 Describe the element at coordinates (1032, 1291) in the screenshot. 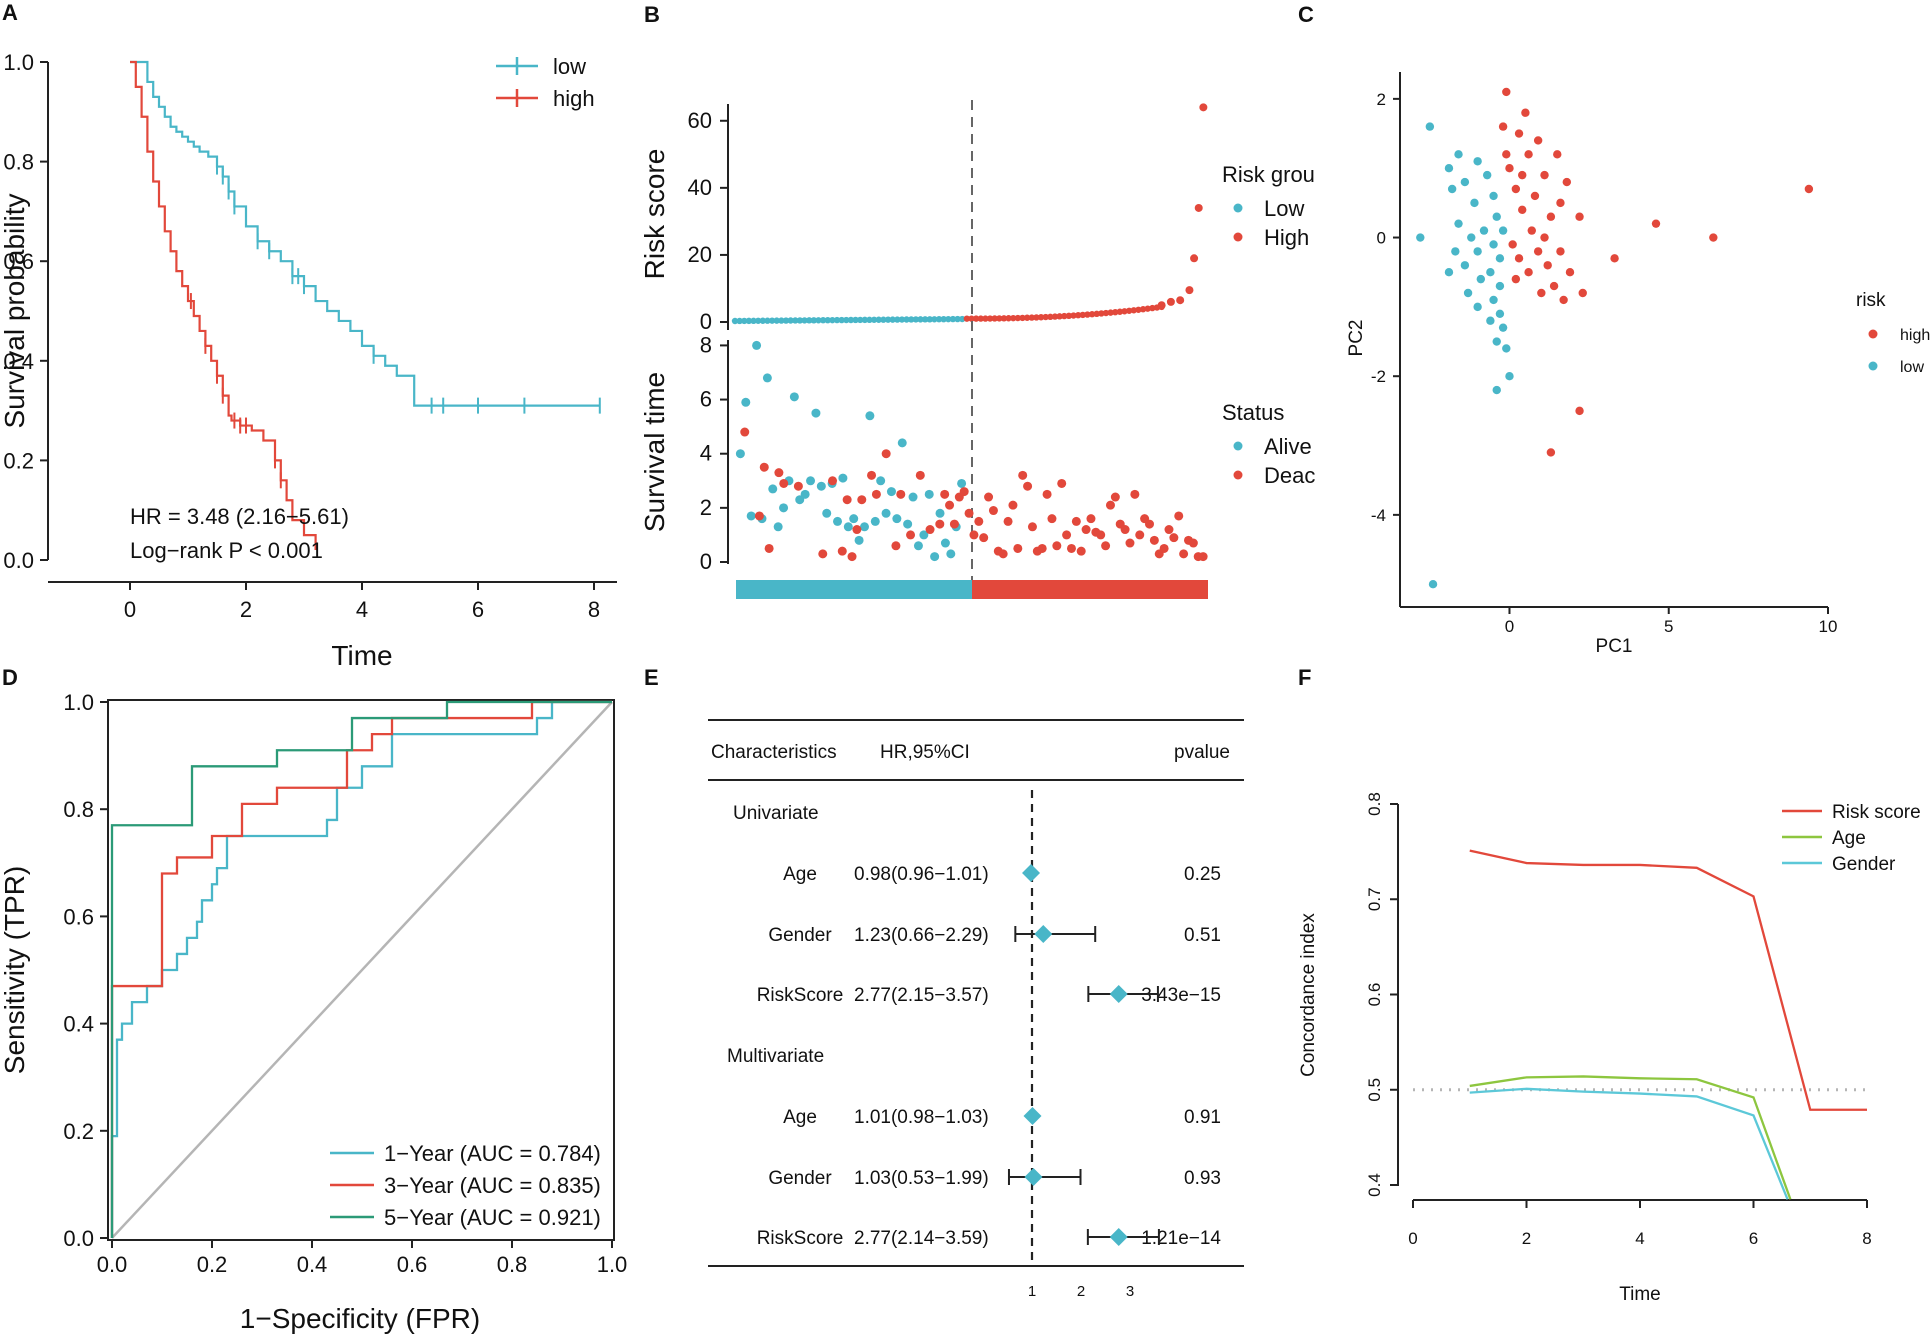

I see `x-tick-label: 1` at that location.